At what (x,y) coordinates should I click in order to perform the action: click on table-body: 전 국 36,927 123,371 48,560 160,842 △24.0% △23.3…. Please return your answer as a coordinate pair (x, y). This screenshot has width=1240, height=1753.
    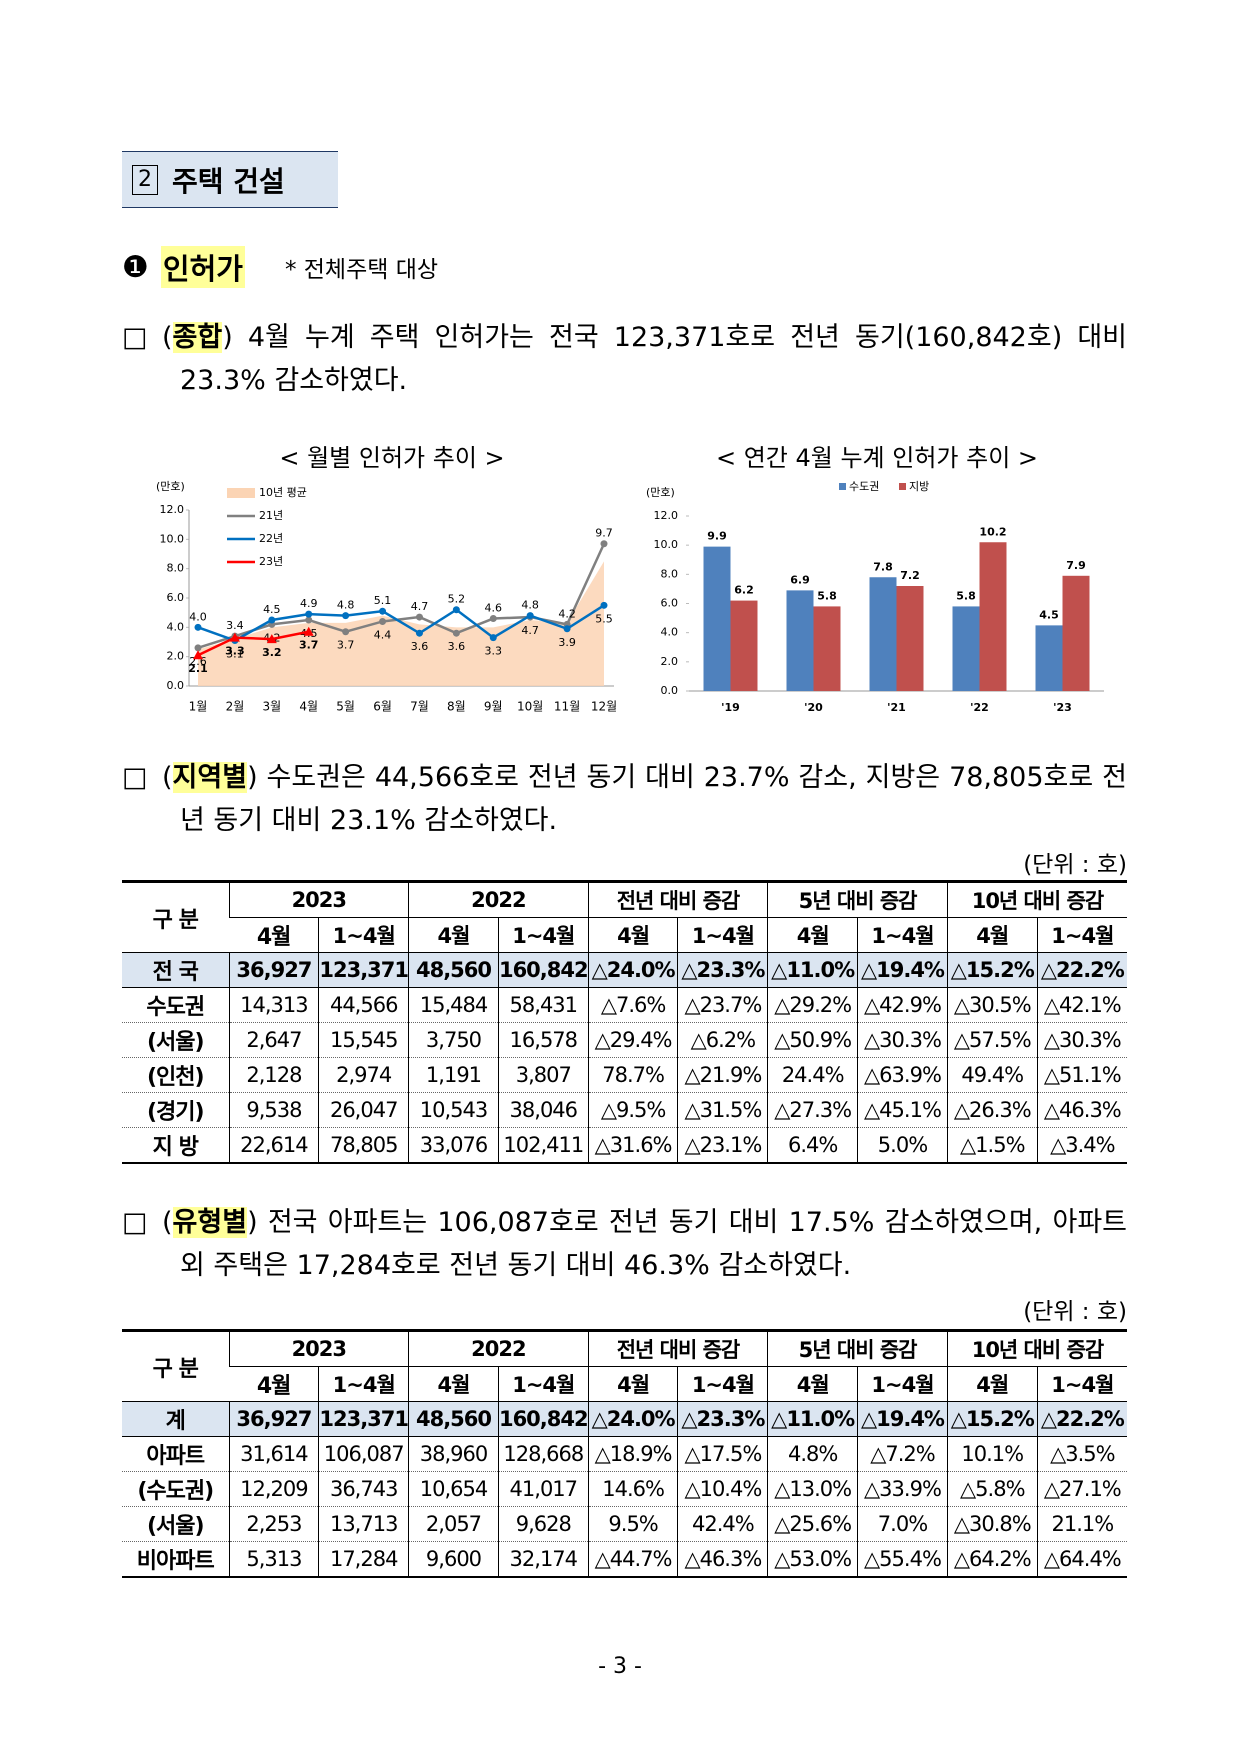
    Looking at the image, I should click on (624, 1058).